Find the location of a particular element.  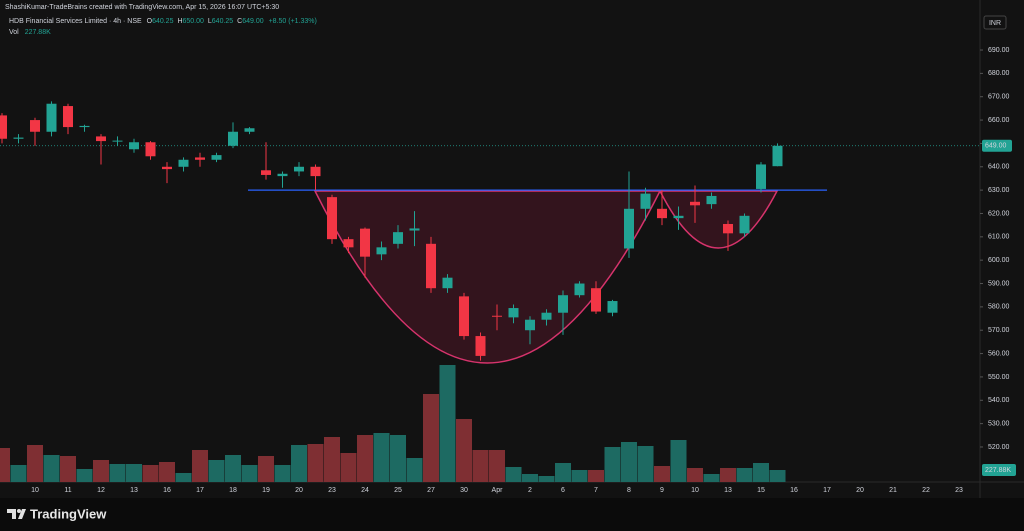

x-tick-label: 11 is located at coordinates (67, 490).